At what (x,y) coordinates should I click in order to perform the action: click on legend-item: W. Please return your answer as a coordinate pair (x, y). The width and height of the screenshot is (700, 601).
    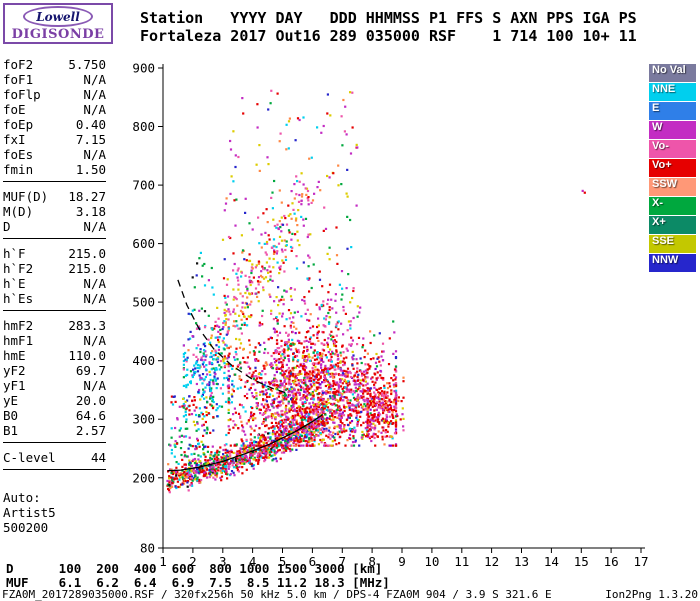
    Looking at the image, I should click on (672, 130).